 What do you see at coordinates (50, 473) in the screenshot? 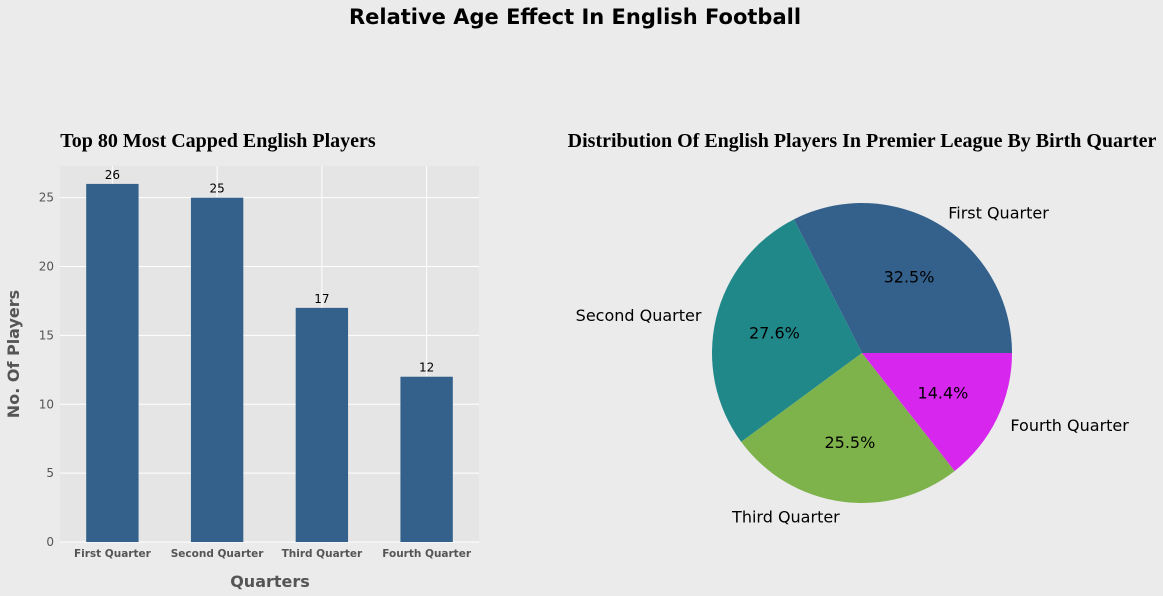
I see `y-tick-label: 5` at bounding box center [50, 473].